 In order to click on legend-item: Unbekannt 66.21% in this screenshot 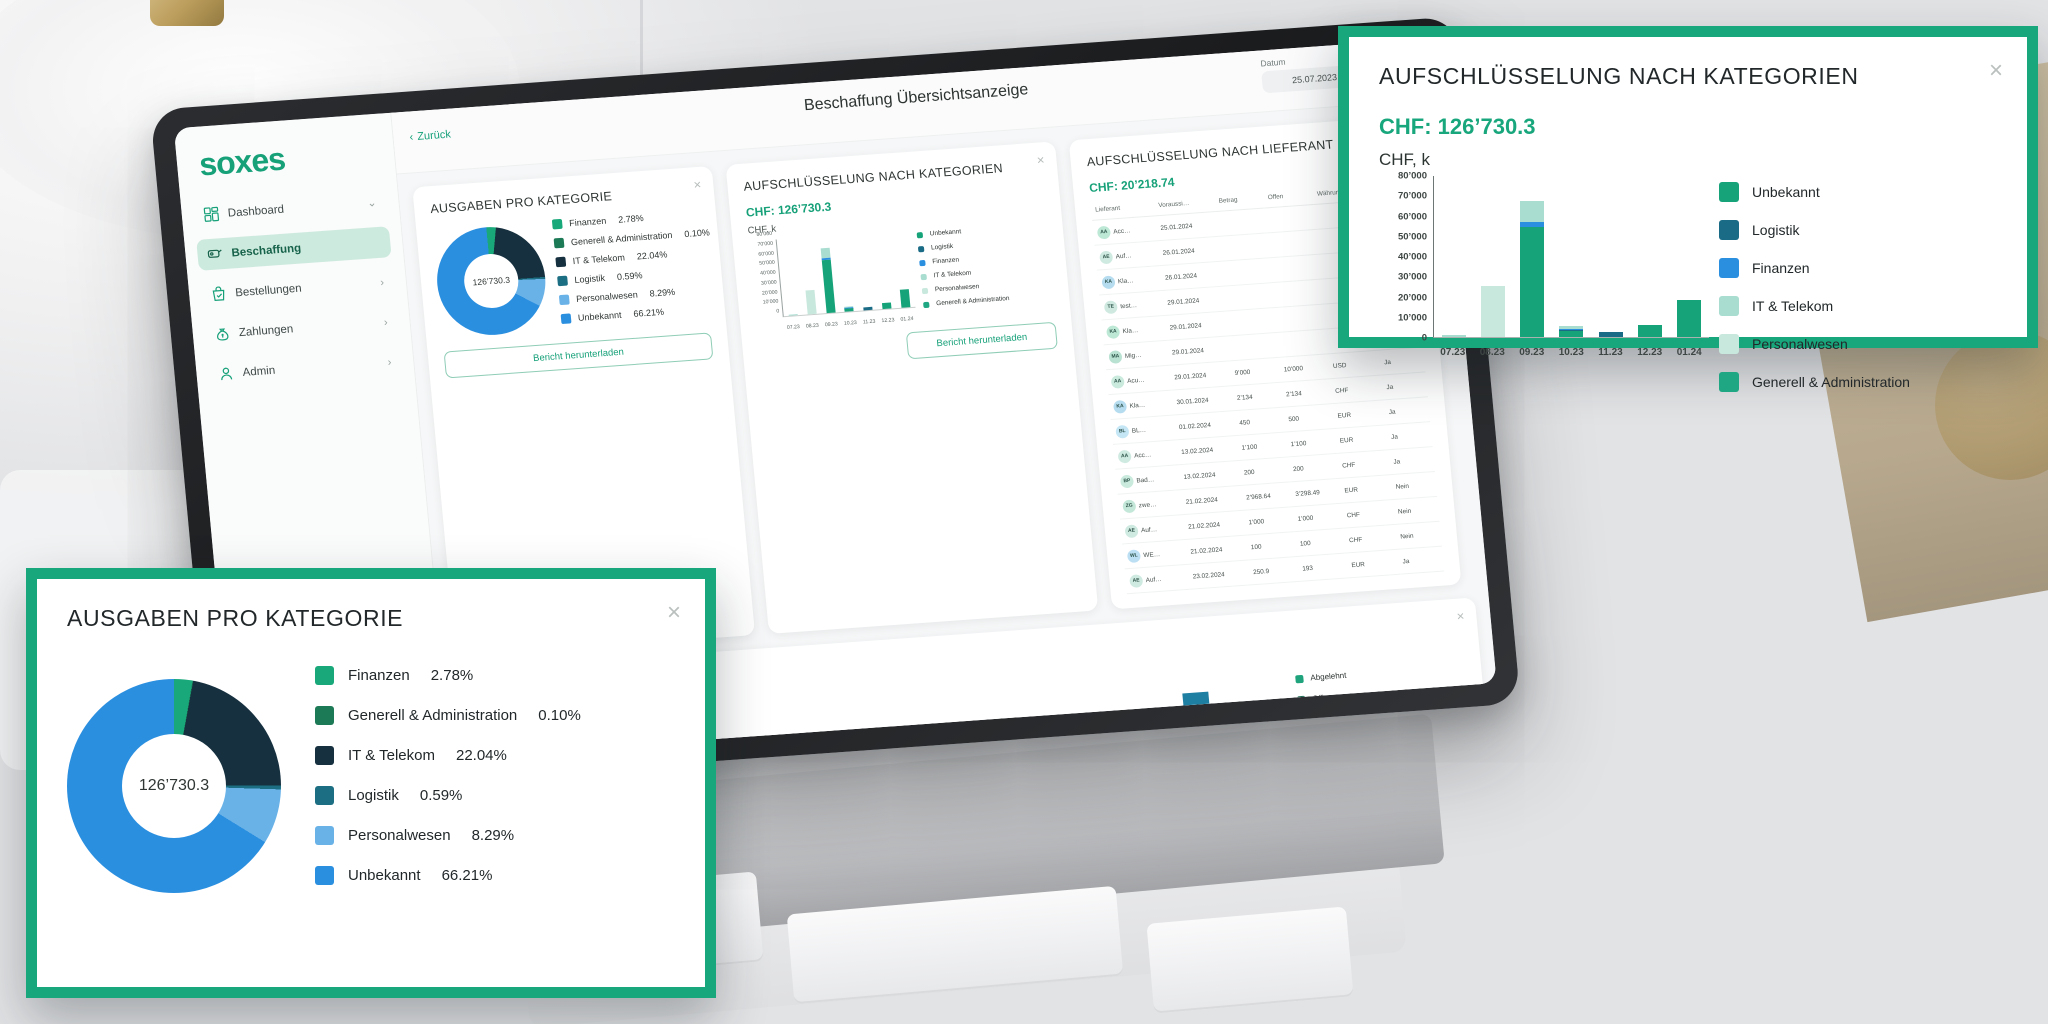, I will do `click(448, 875)`.